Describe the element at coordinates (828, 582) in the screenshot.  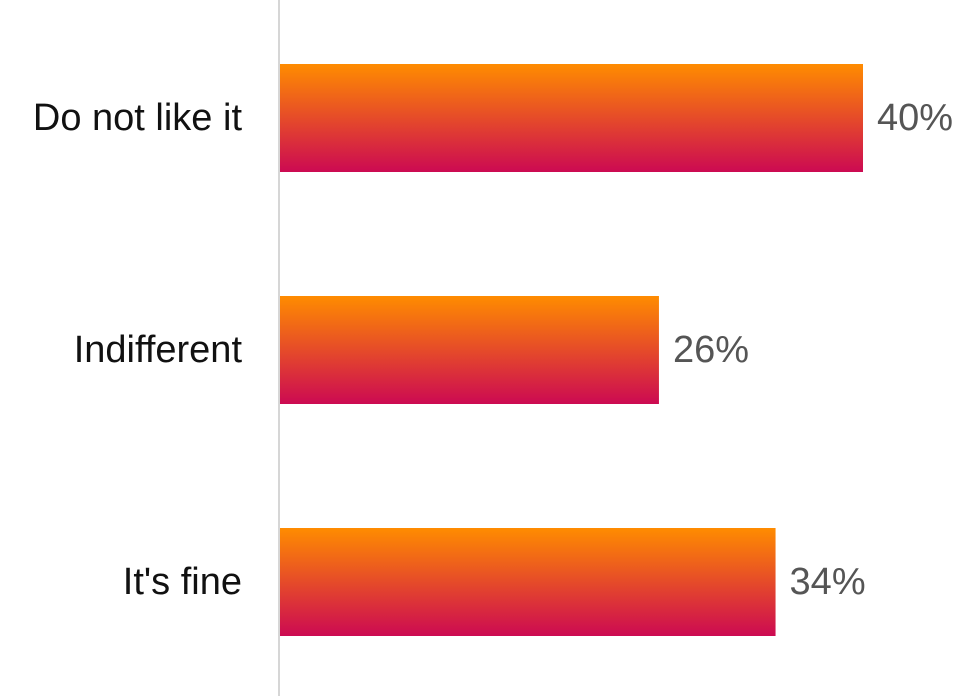
I see `value-label: 34%` at that location.